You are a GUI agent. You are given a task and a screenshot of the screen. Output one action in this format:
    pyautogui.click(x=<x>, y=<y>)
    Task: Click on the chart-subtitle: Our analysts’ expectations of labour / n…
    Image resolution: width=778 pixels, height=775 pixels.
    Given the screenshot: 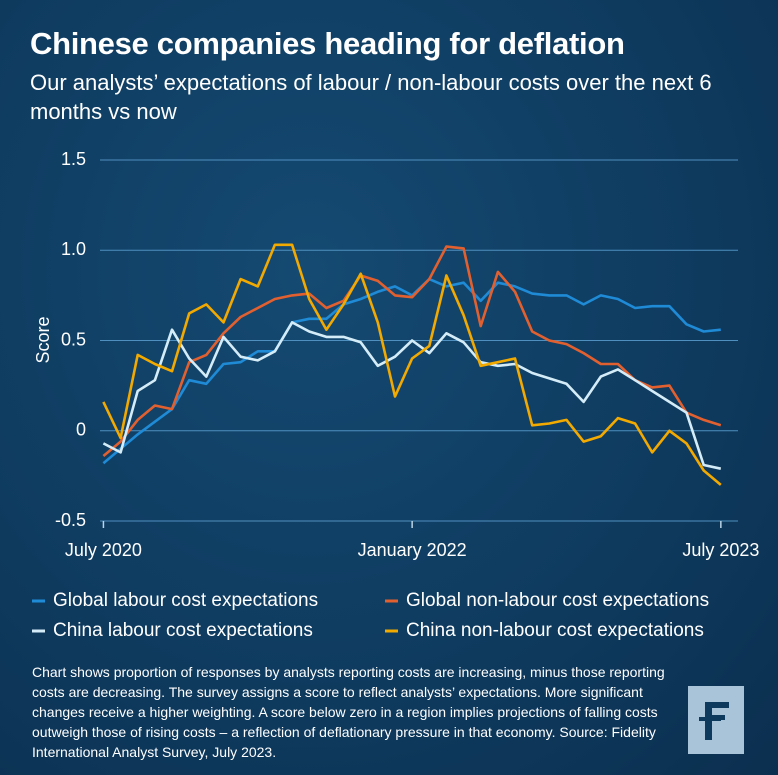 What is the action you would take?
    pyautogui.click(x=371, y=97)
    